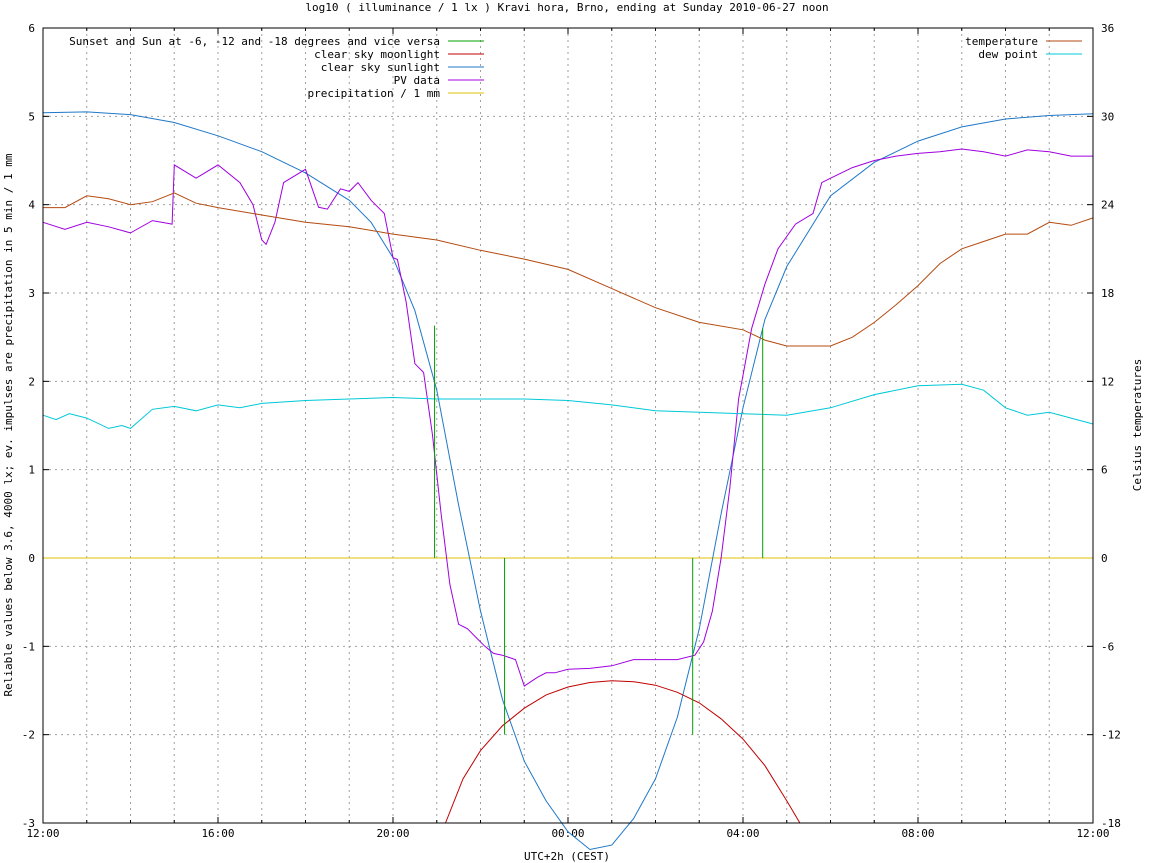  Describe the element at coordinates (742, 833) in the screenshot. I see `x-tick-label: 04:00` at that location.